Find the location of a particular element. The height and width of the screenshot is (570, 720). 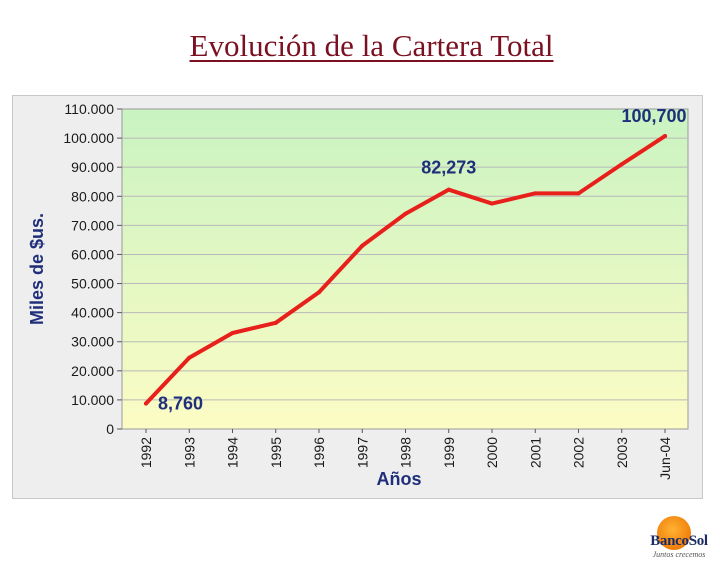

y-tick-label: 100.000 is located at coordinates (88, 138).